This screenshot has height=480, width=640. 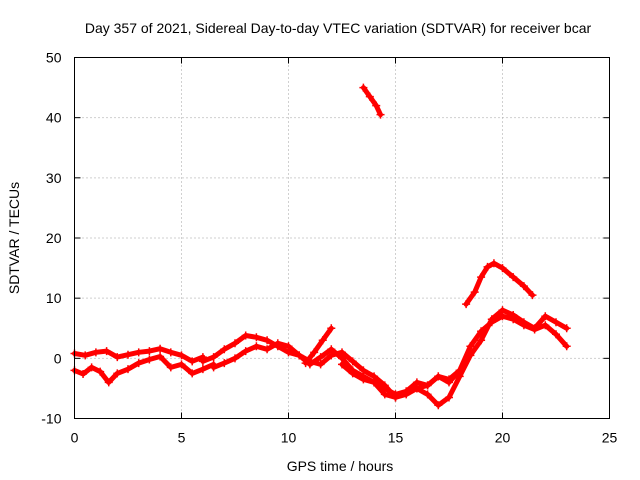 What do you see at coordinates (182, 438) in the screenshot?
I see `x-tick-label: 5` at bounding box center [182, 438].